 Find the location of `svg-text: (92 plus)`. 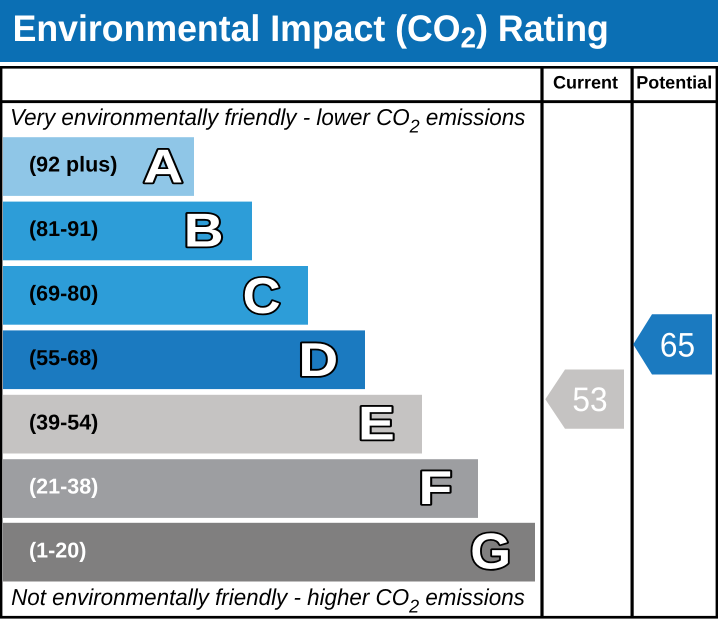

svg-text: (92 plus) is located at coordinates (73, 165).